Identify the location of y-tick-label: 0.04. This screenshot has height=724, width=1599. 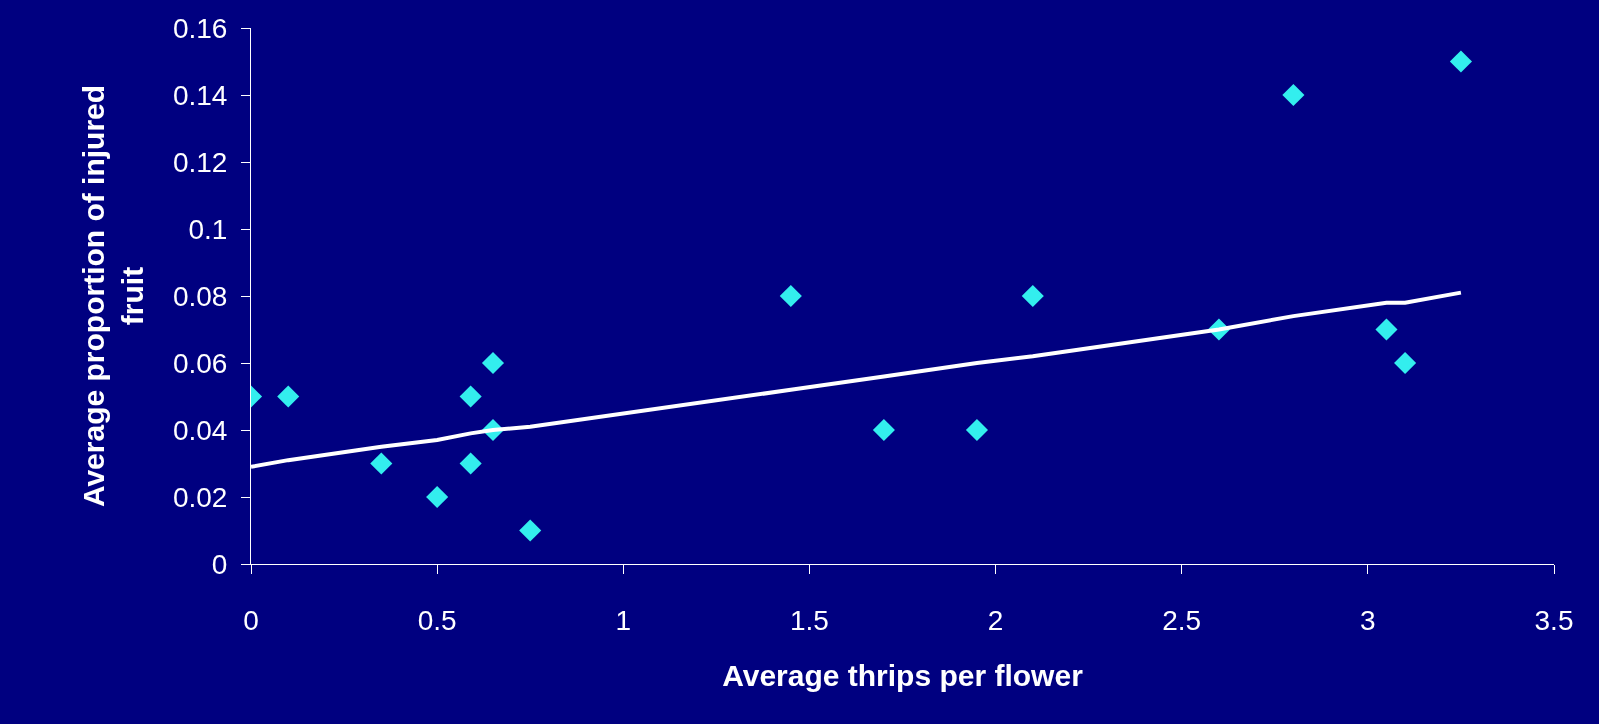
(200, 430).